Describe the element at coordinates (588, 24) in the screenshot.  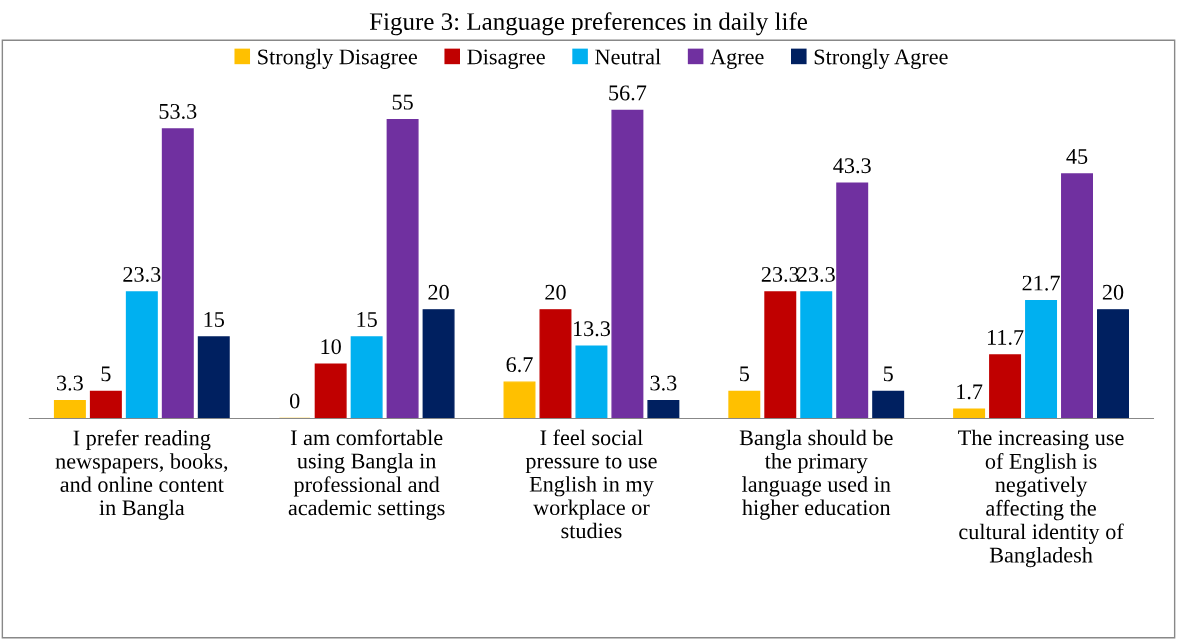
I see `chart-title: Figure 3: Language preferences in daily life` at that location.